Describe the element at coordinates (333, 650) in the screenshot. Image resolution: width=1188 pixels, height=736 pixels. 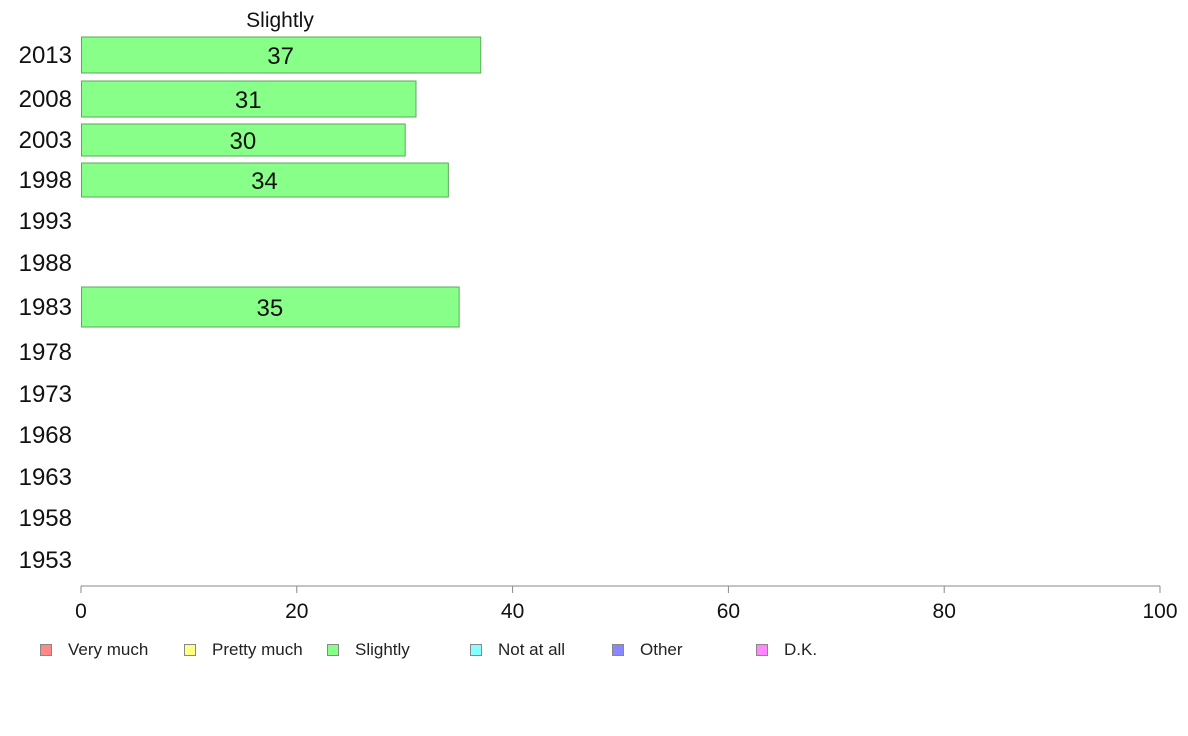
I see `legend-swatch-slightly` at that location.